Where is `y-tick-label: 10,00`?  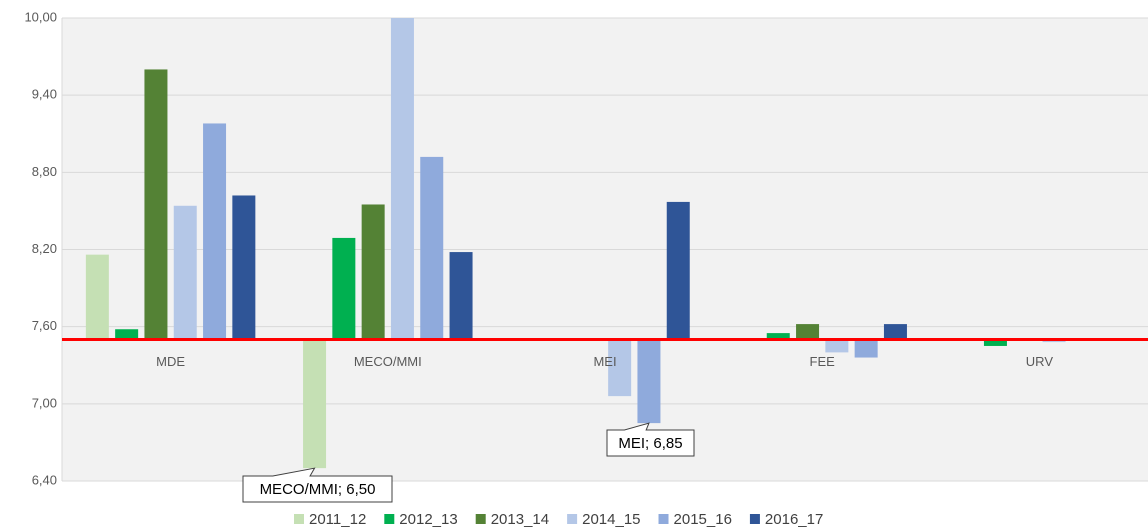
y-tick-label: 10,00 is located at coordinates (40, 16).